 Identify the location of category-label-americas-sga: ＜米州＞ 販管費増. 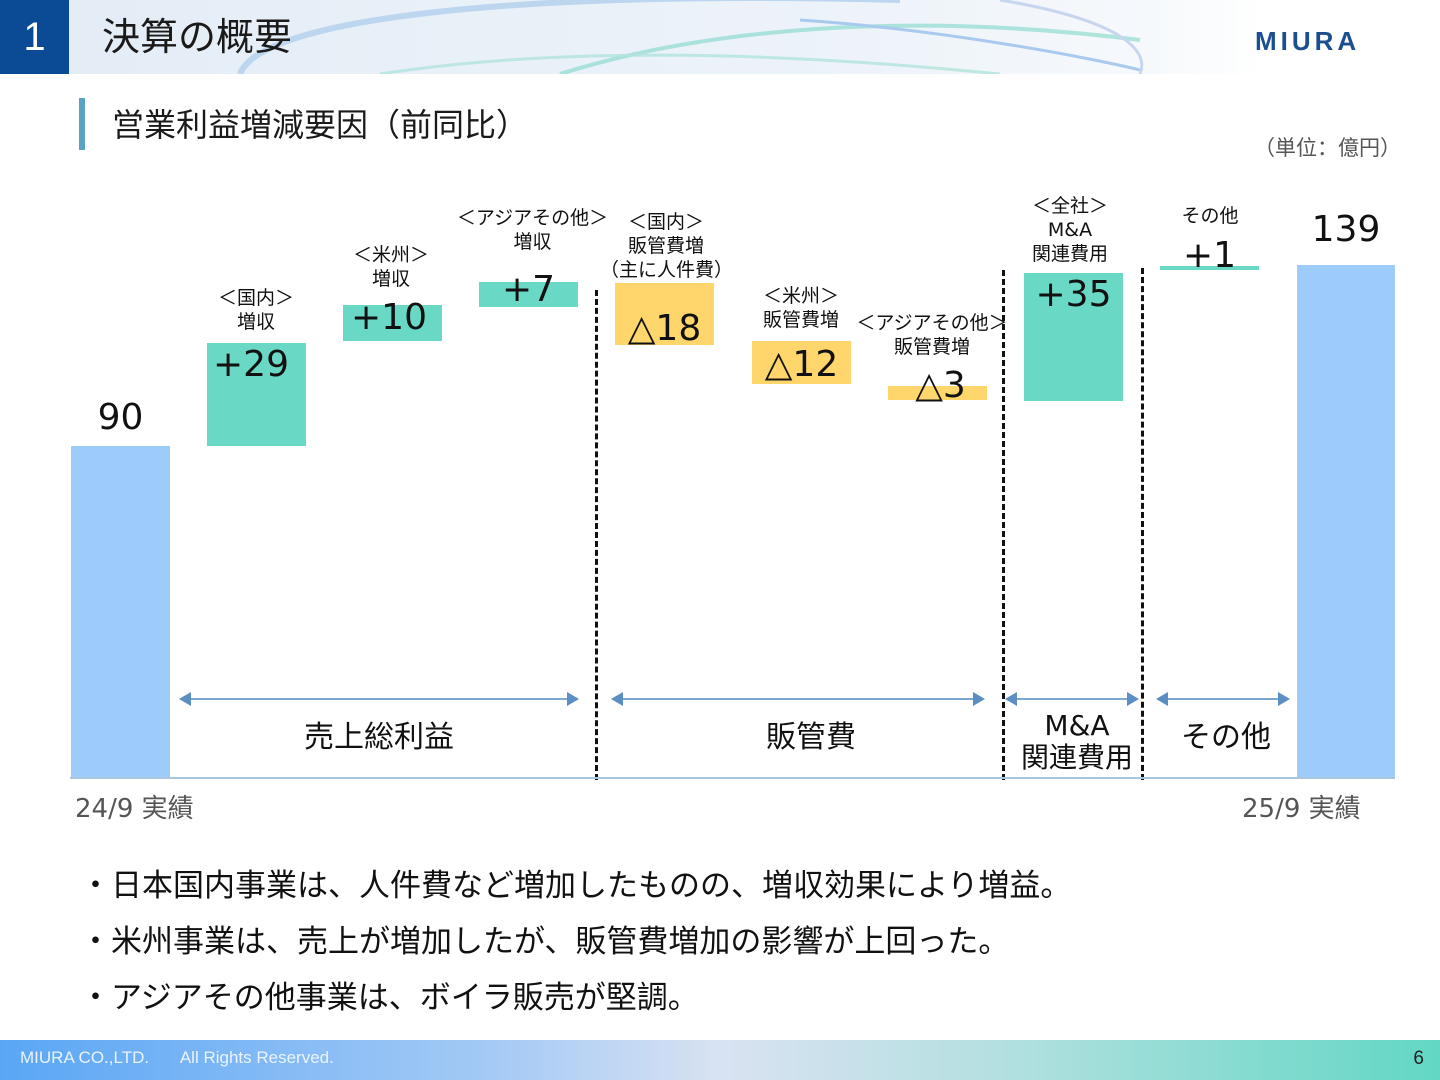
(801, 308).